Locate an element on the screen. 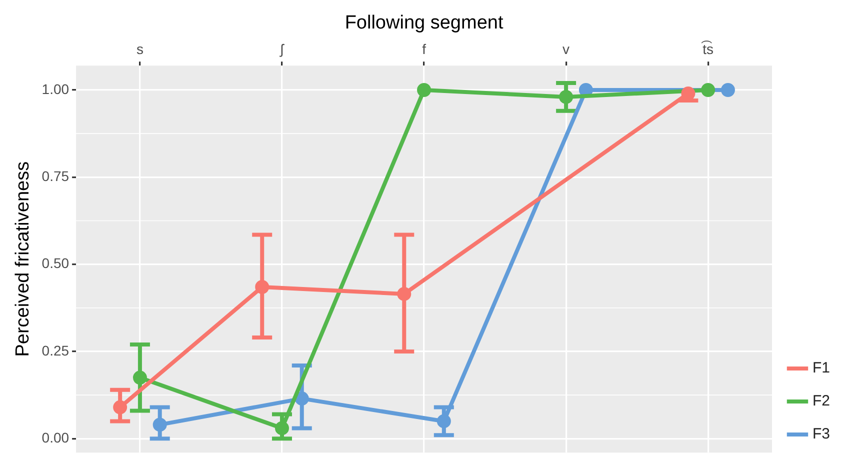  x-tick-label: v is located at coordinates (566, 49).